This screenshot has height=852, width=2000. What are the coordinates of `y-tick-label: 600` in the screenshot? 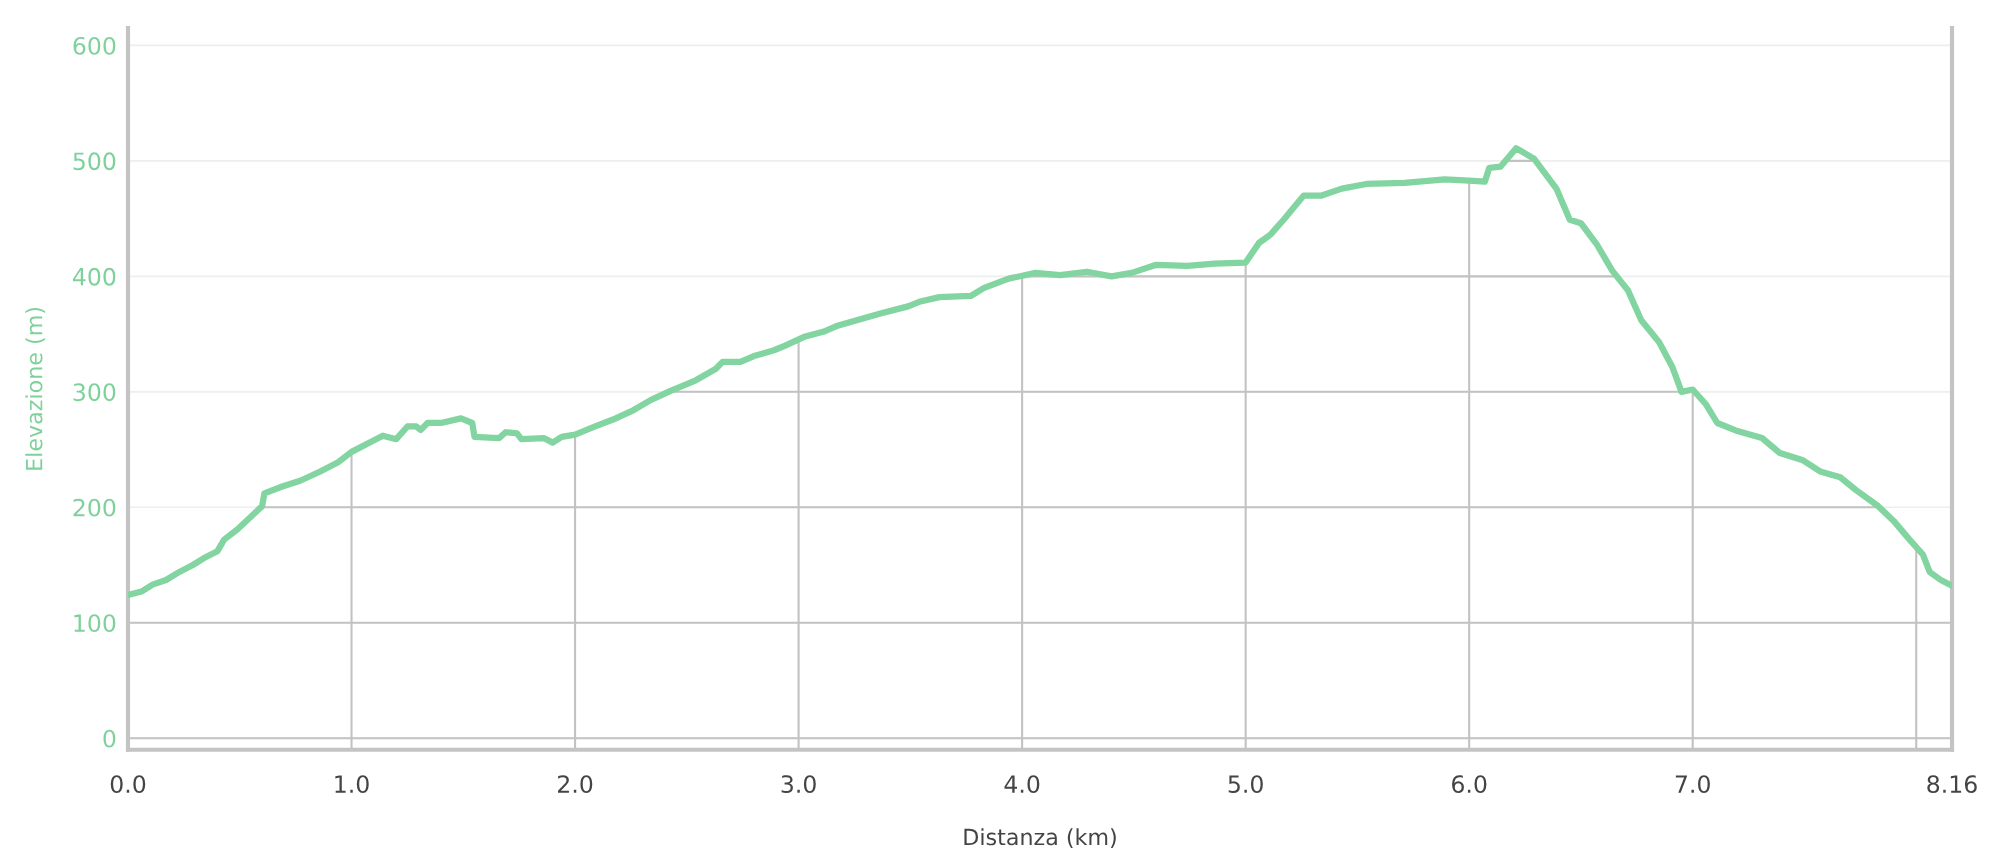 It's located at (94, 45).